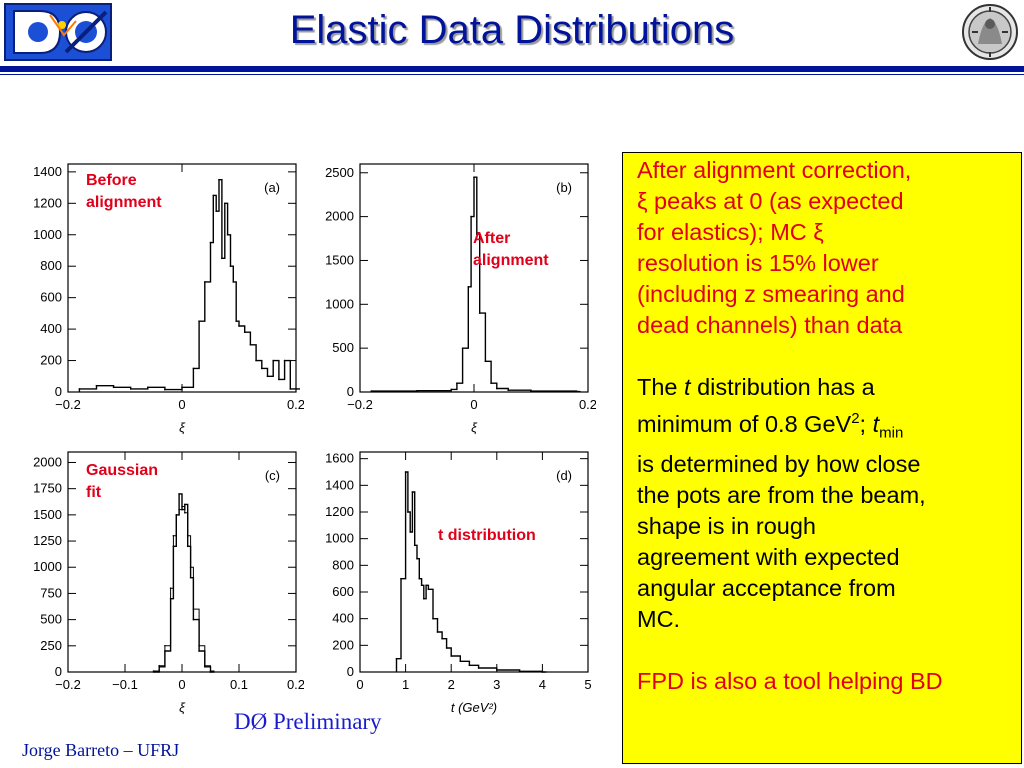  What do you see at coordinates (726, 525) in the screenshot?
I see `explanation-line: shape is in rough` at bounding box center [726, 525].